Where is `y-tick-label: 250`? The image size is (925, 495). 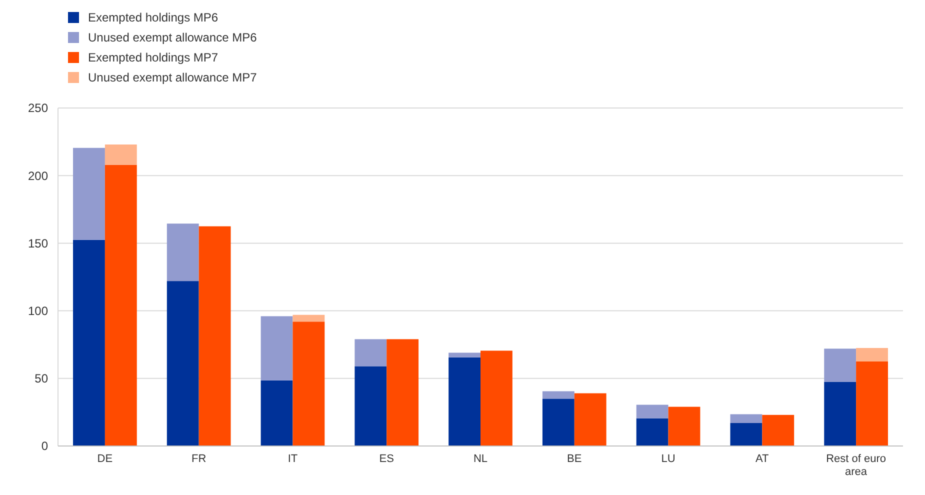
y-tick-label: 250 is located at coordinates (38, 108).